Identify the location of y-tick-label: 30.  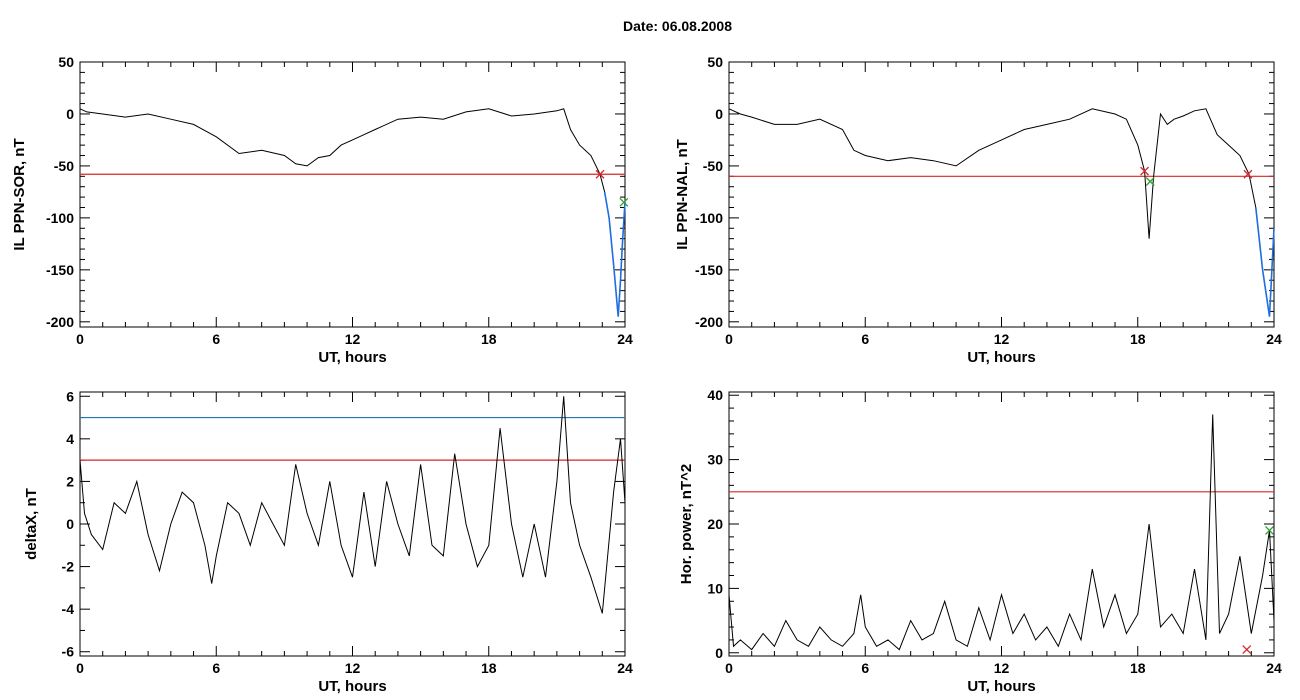
(715, 460).